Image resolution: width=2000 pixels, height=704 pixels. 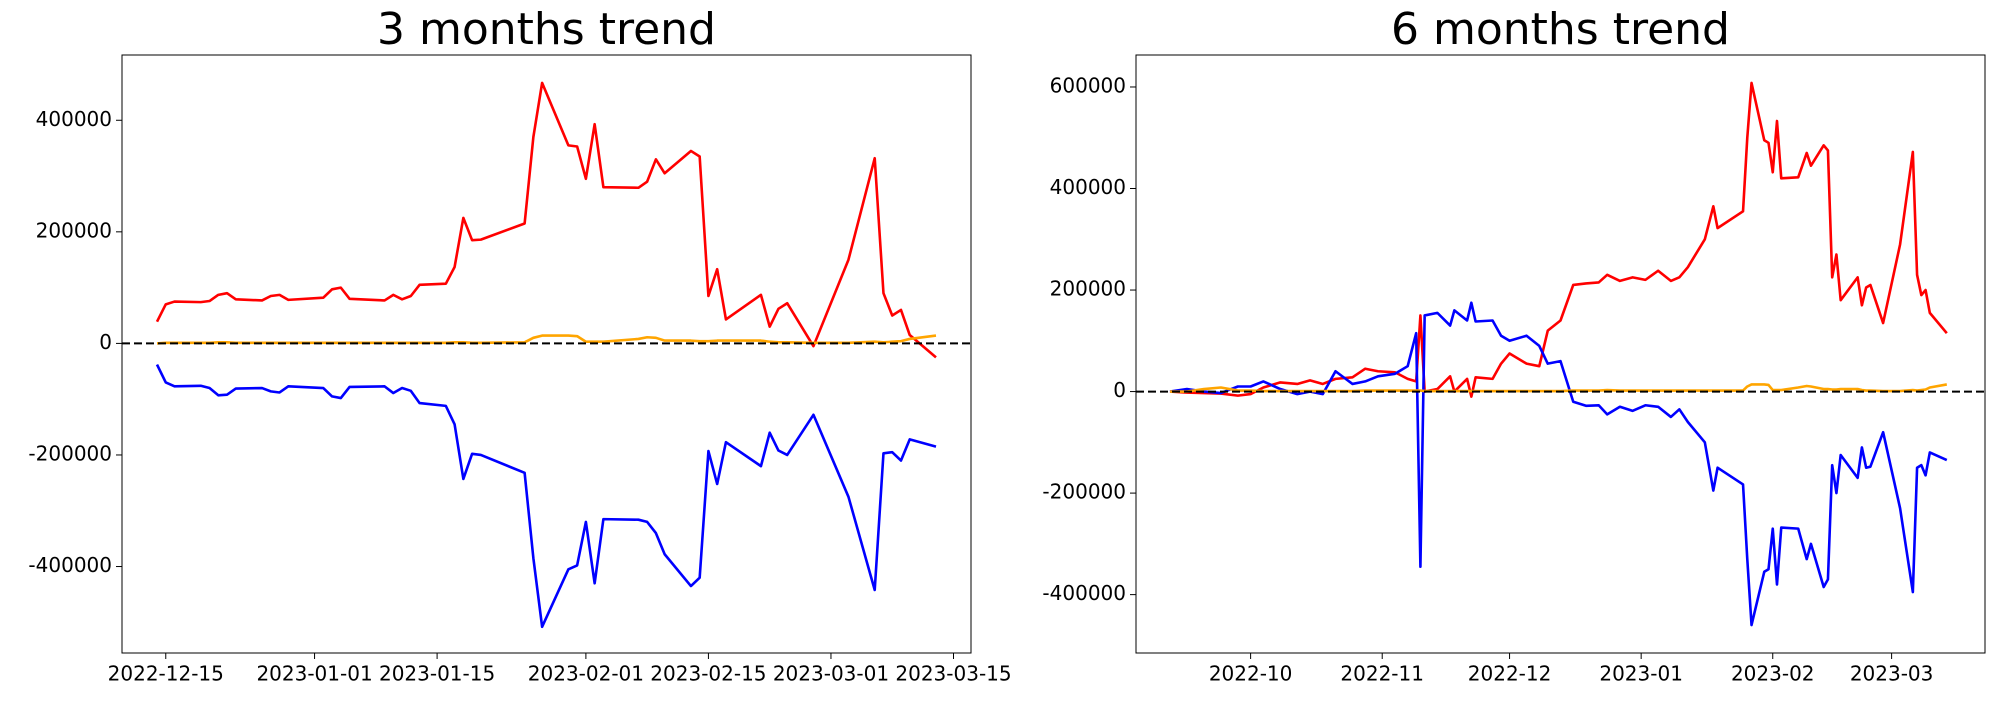 What do you see at coordinates (1251, 674) in the screenshot?
I see `x-tick-label: 2022-10` at bounding box center [1251, 674].